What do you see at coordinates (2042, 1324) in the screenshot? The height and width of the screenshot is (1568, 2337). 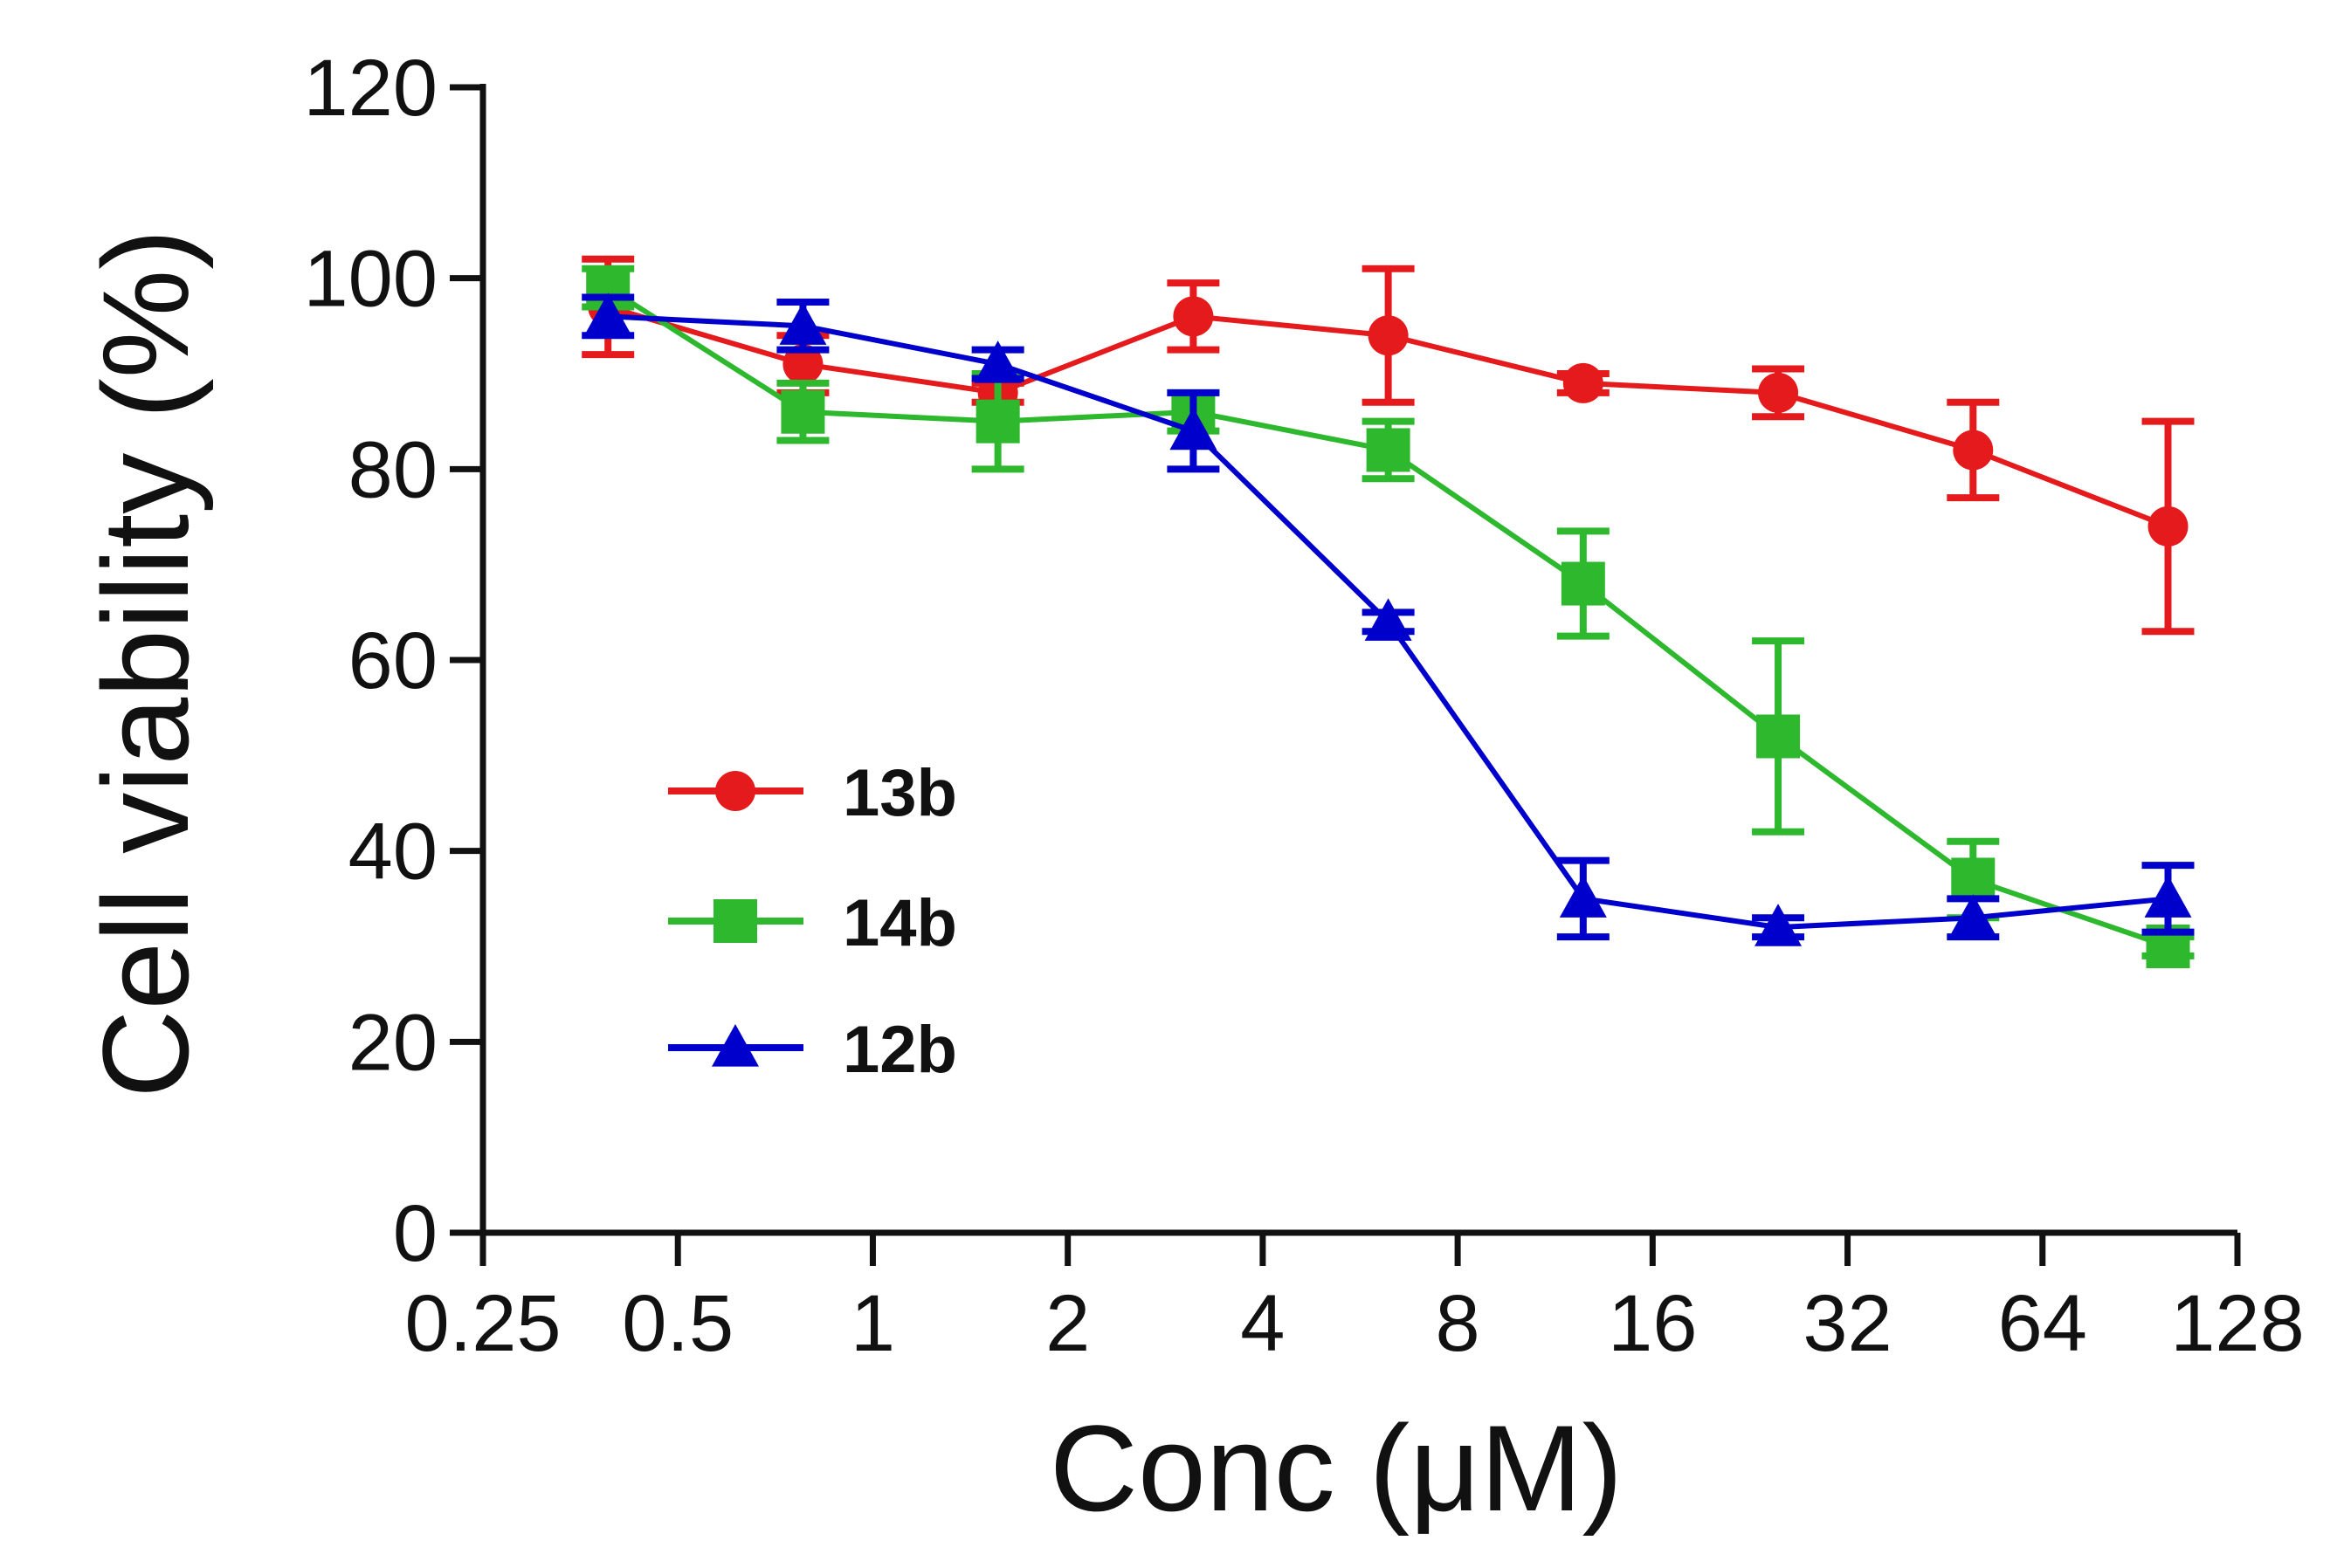 I see `x-tick-label: 64` at bounding box center [2042, 1324].